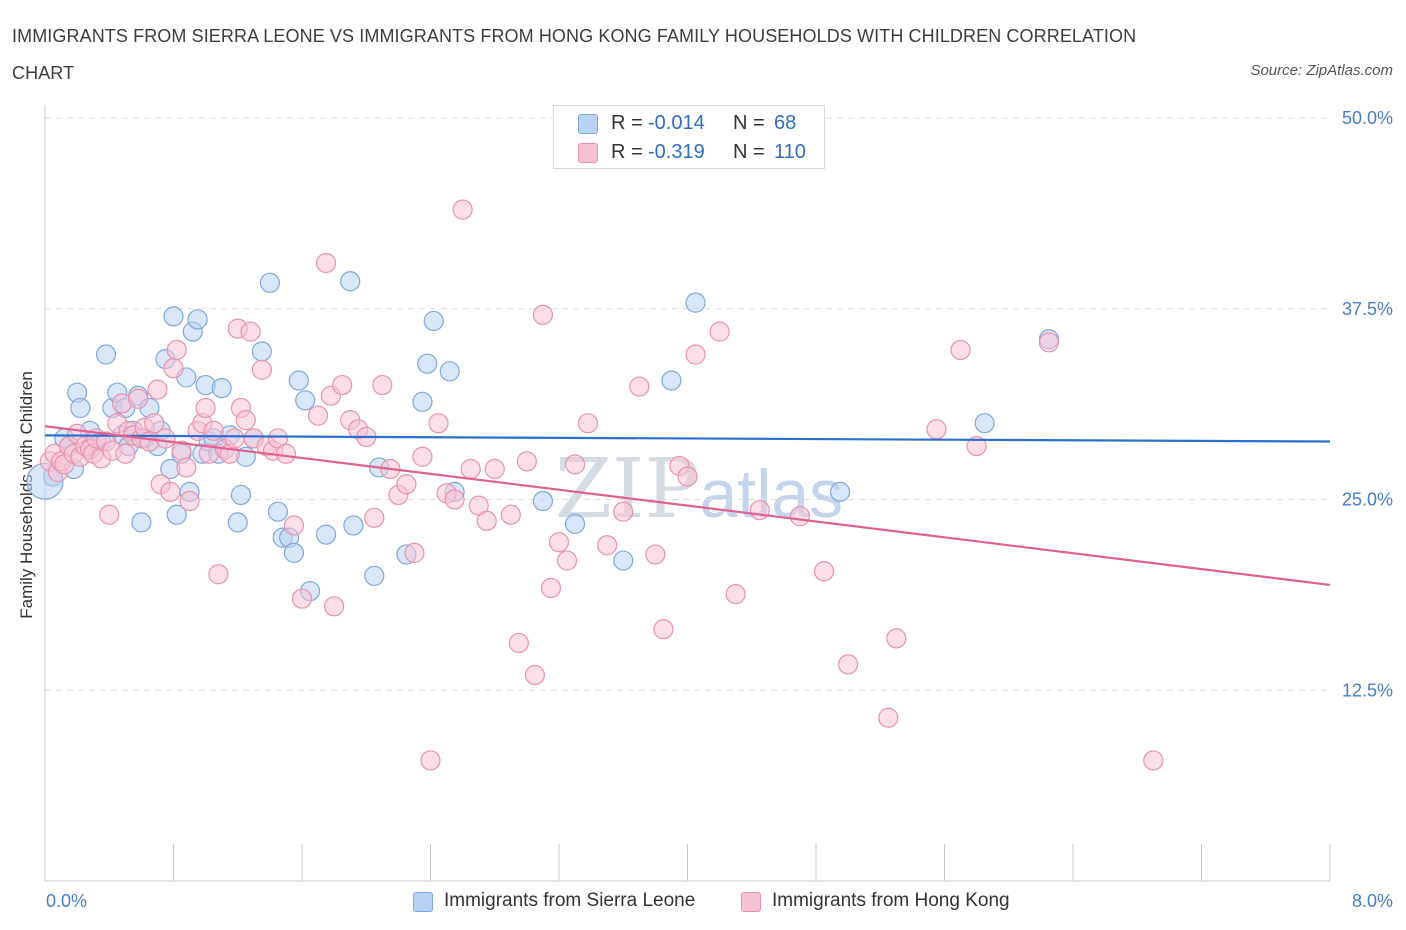 The image size is (1406, 930). Describe the element at coordinates (570, 900) in the screenshot. I see `legend-label: Immigrants from Sierra Leone` at that location.